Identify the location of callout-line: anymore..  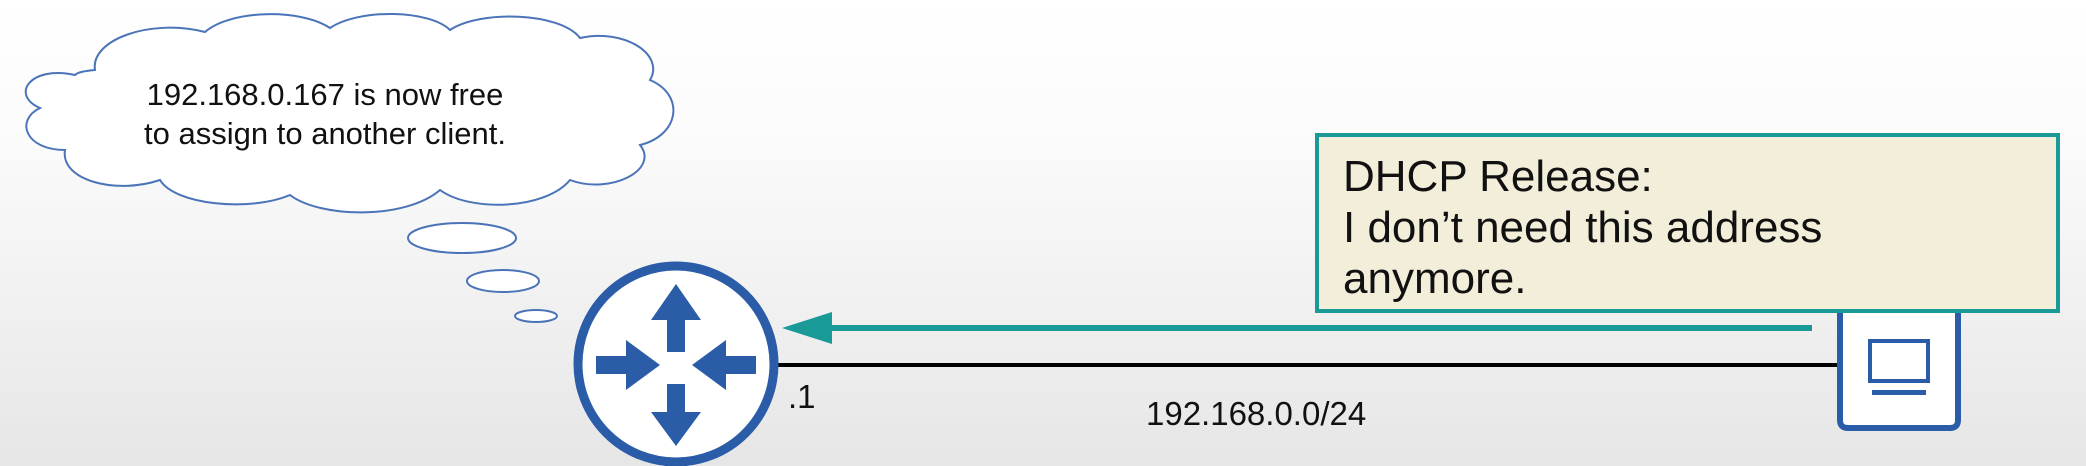
(1435, 278).